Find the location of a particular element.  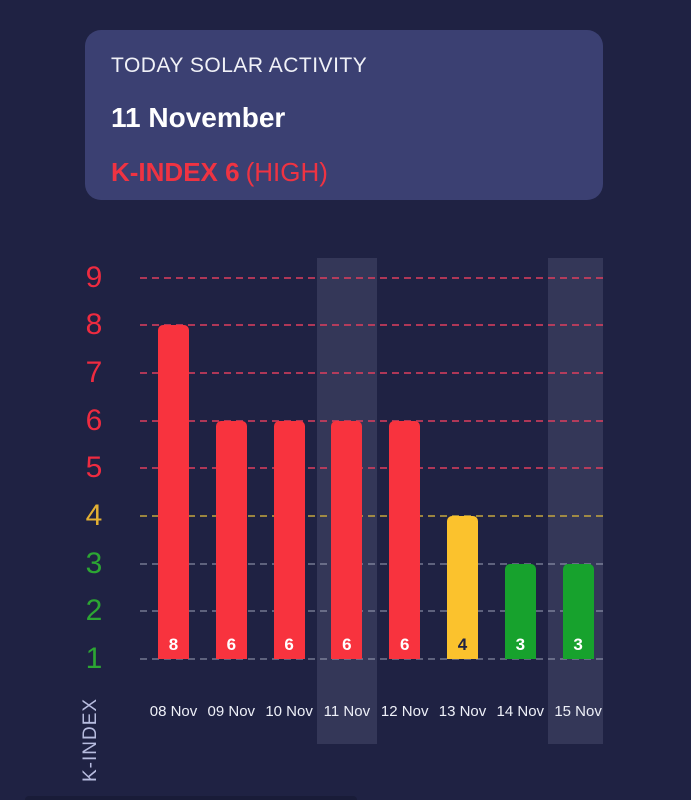

x-tick-label: 10 Nov is located at coordinates (289, 711).